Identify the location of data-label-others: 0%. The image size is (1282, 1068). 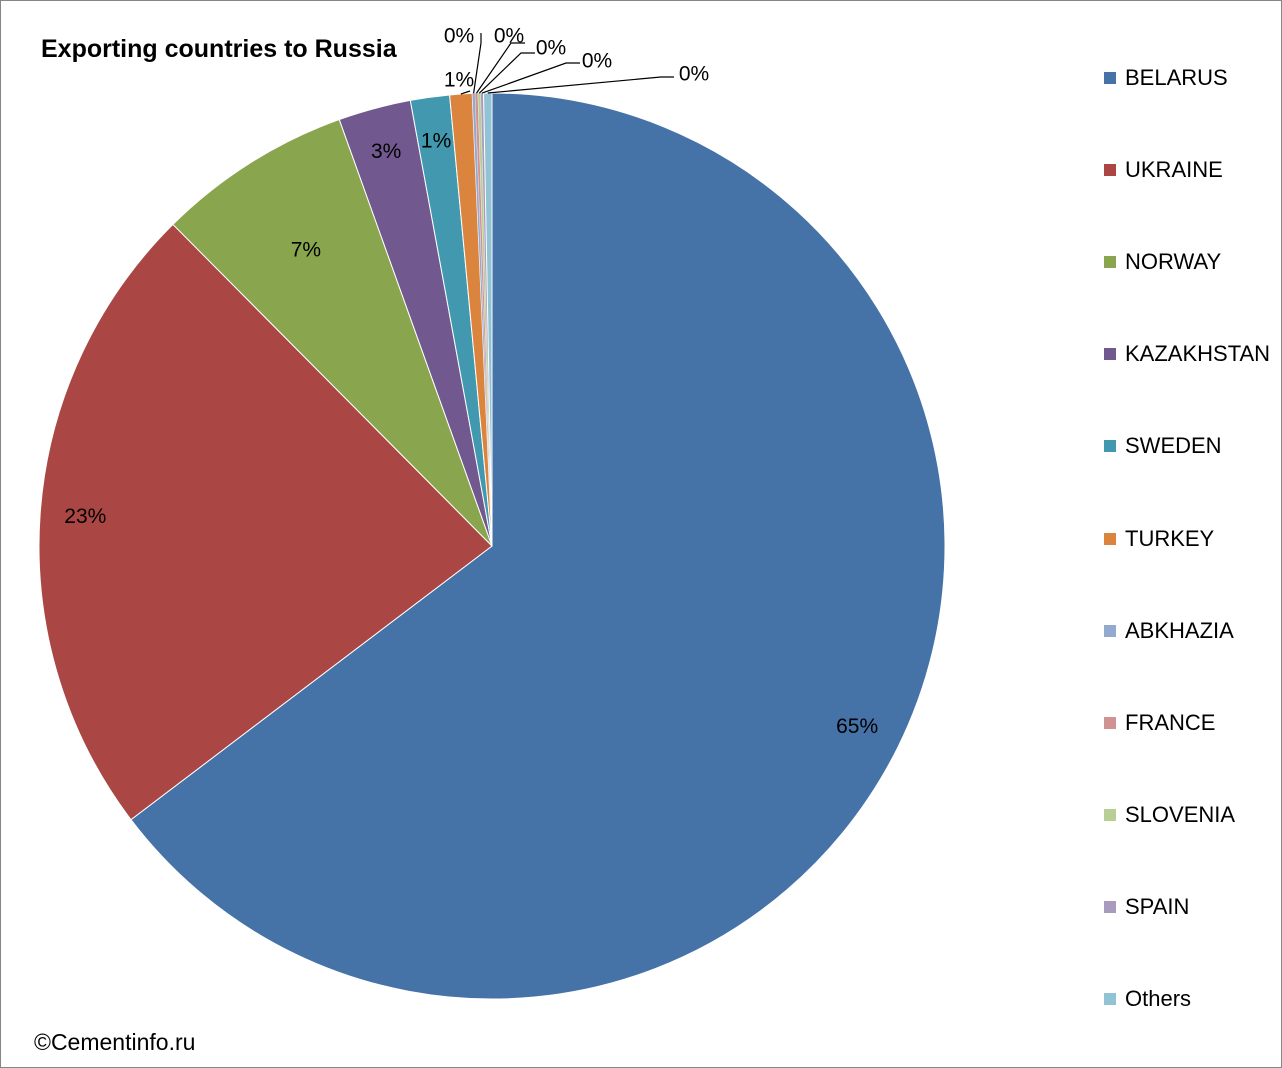
(694, 74).